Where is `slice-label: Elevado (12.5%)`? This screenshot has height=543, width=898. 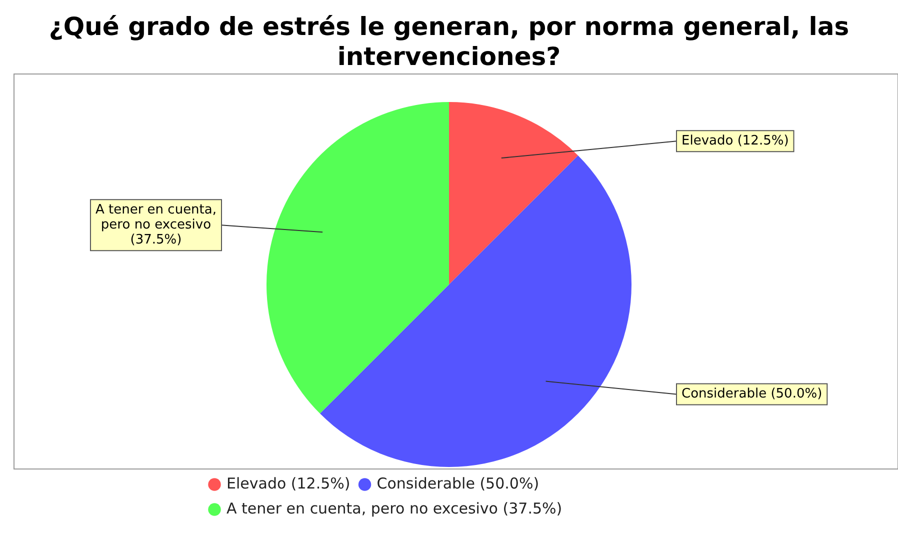
slice-label: Elevado (12.5%) is located at coordinates (735, 141).